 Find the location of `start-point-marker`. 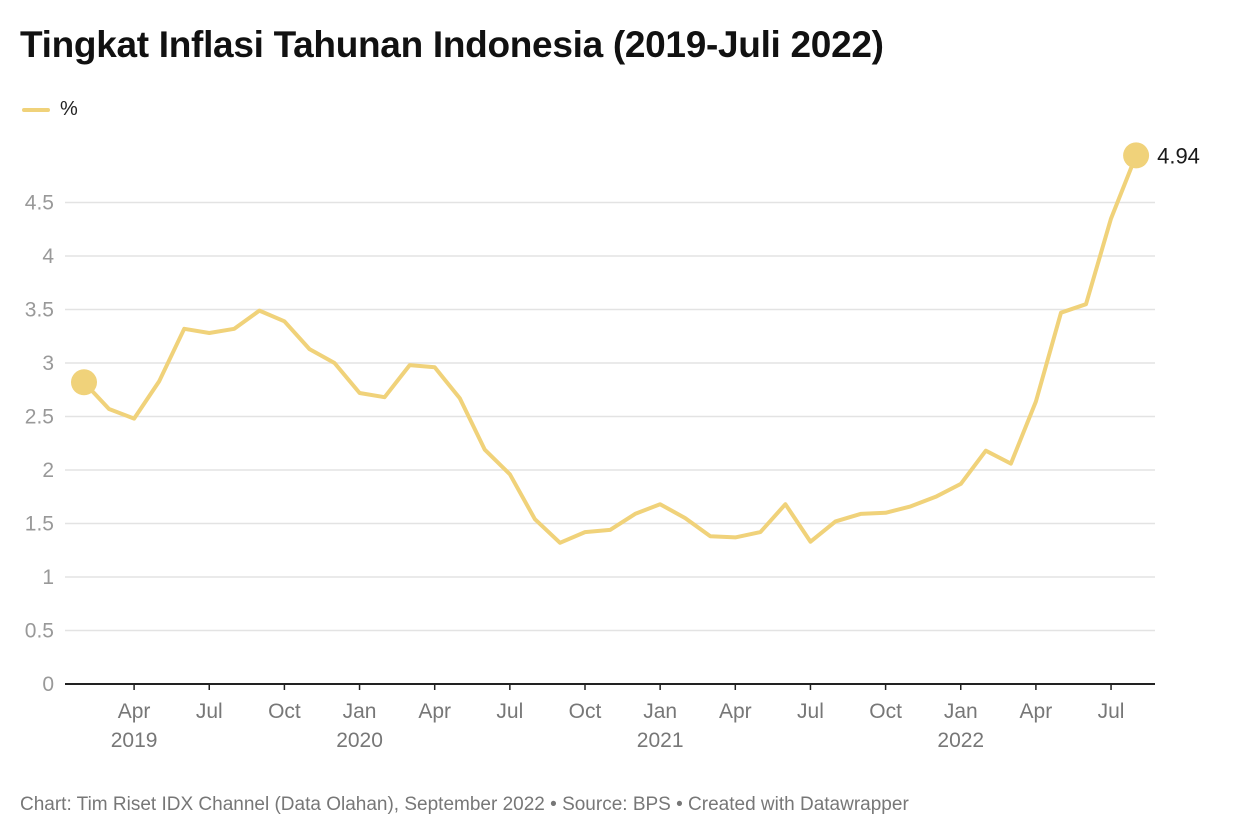

start-point-marker is located at coordinates (84, 382).